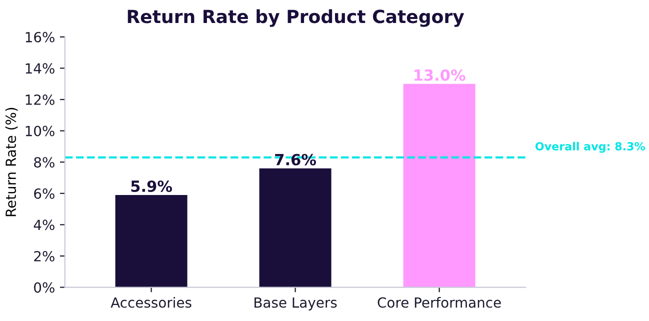  Describe the element at coordinates (40, 68) in the screenshot. I see `y-tick-label: 14%` at that location.